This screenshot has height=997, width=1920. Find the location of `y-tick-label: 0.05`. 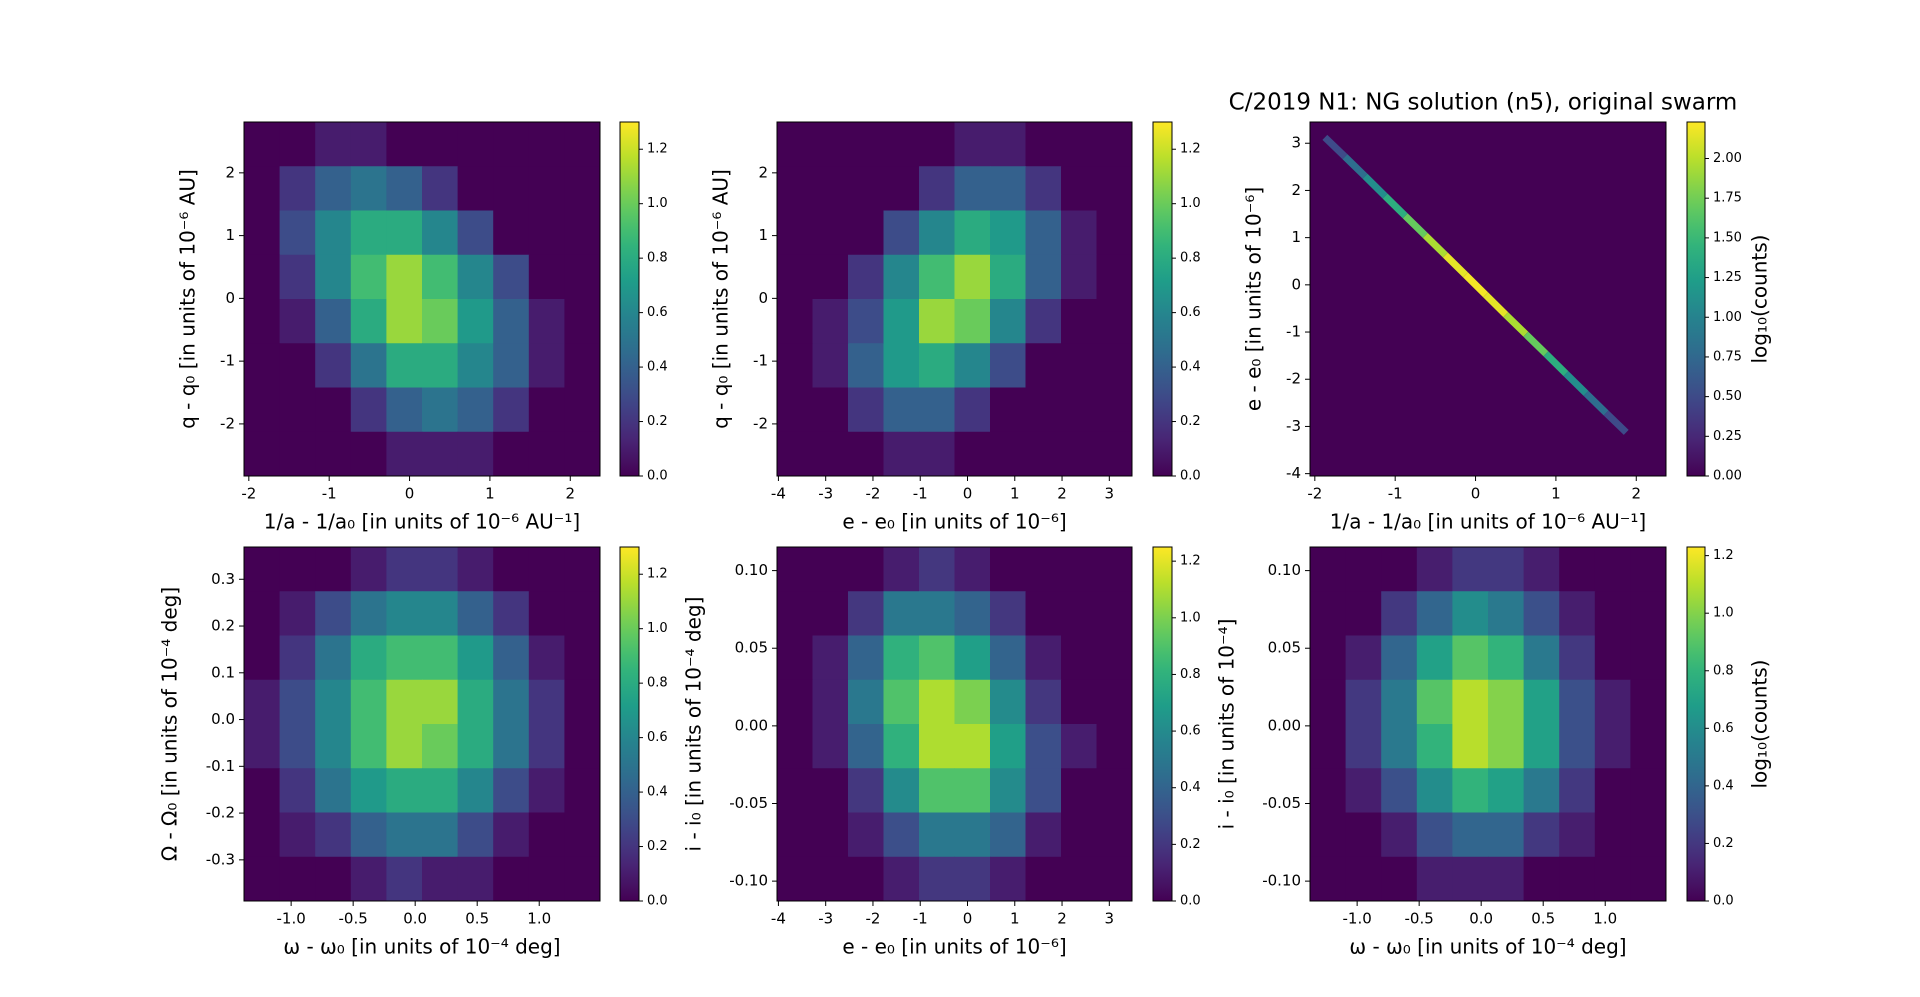

y-tick-label: 0.05 is located at coordinates (751, 648).